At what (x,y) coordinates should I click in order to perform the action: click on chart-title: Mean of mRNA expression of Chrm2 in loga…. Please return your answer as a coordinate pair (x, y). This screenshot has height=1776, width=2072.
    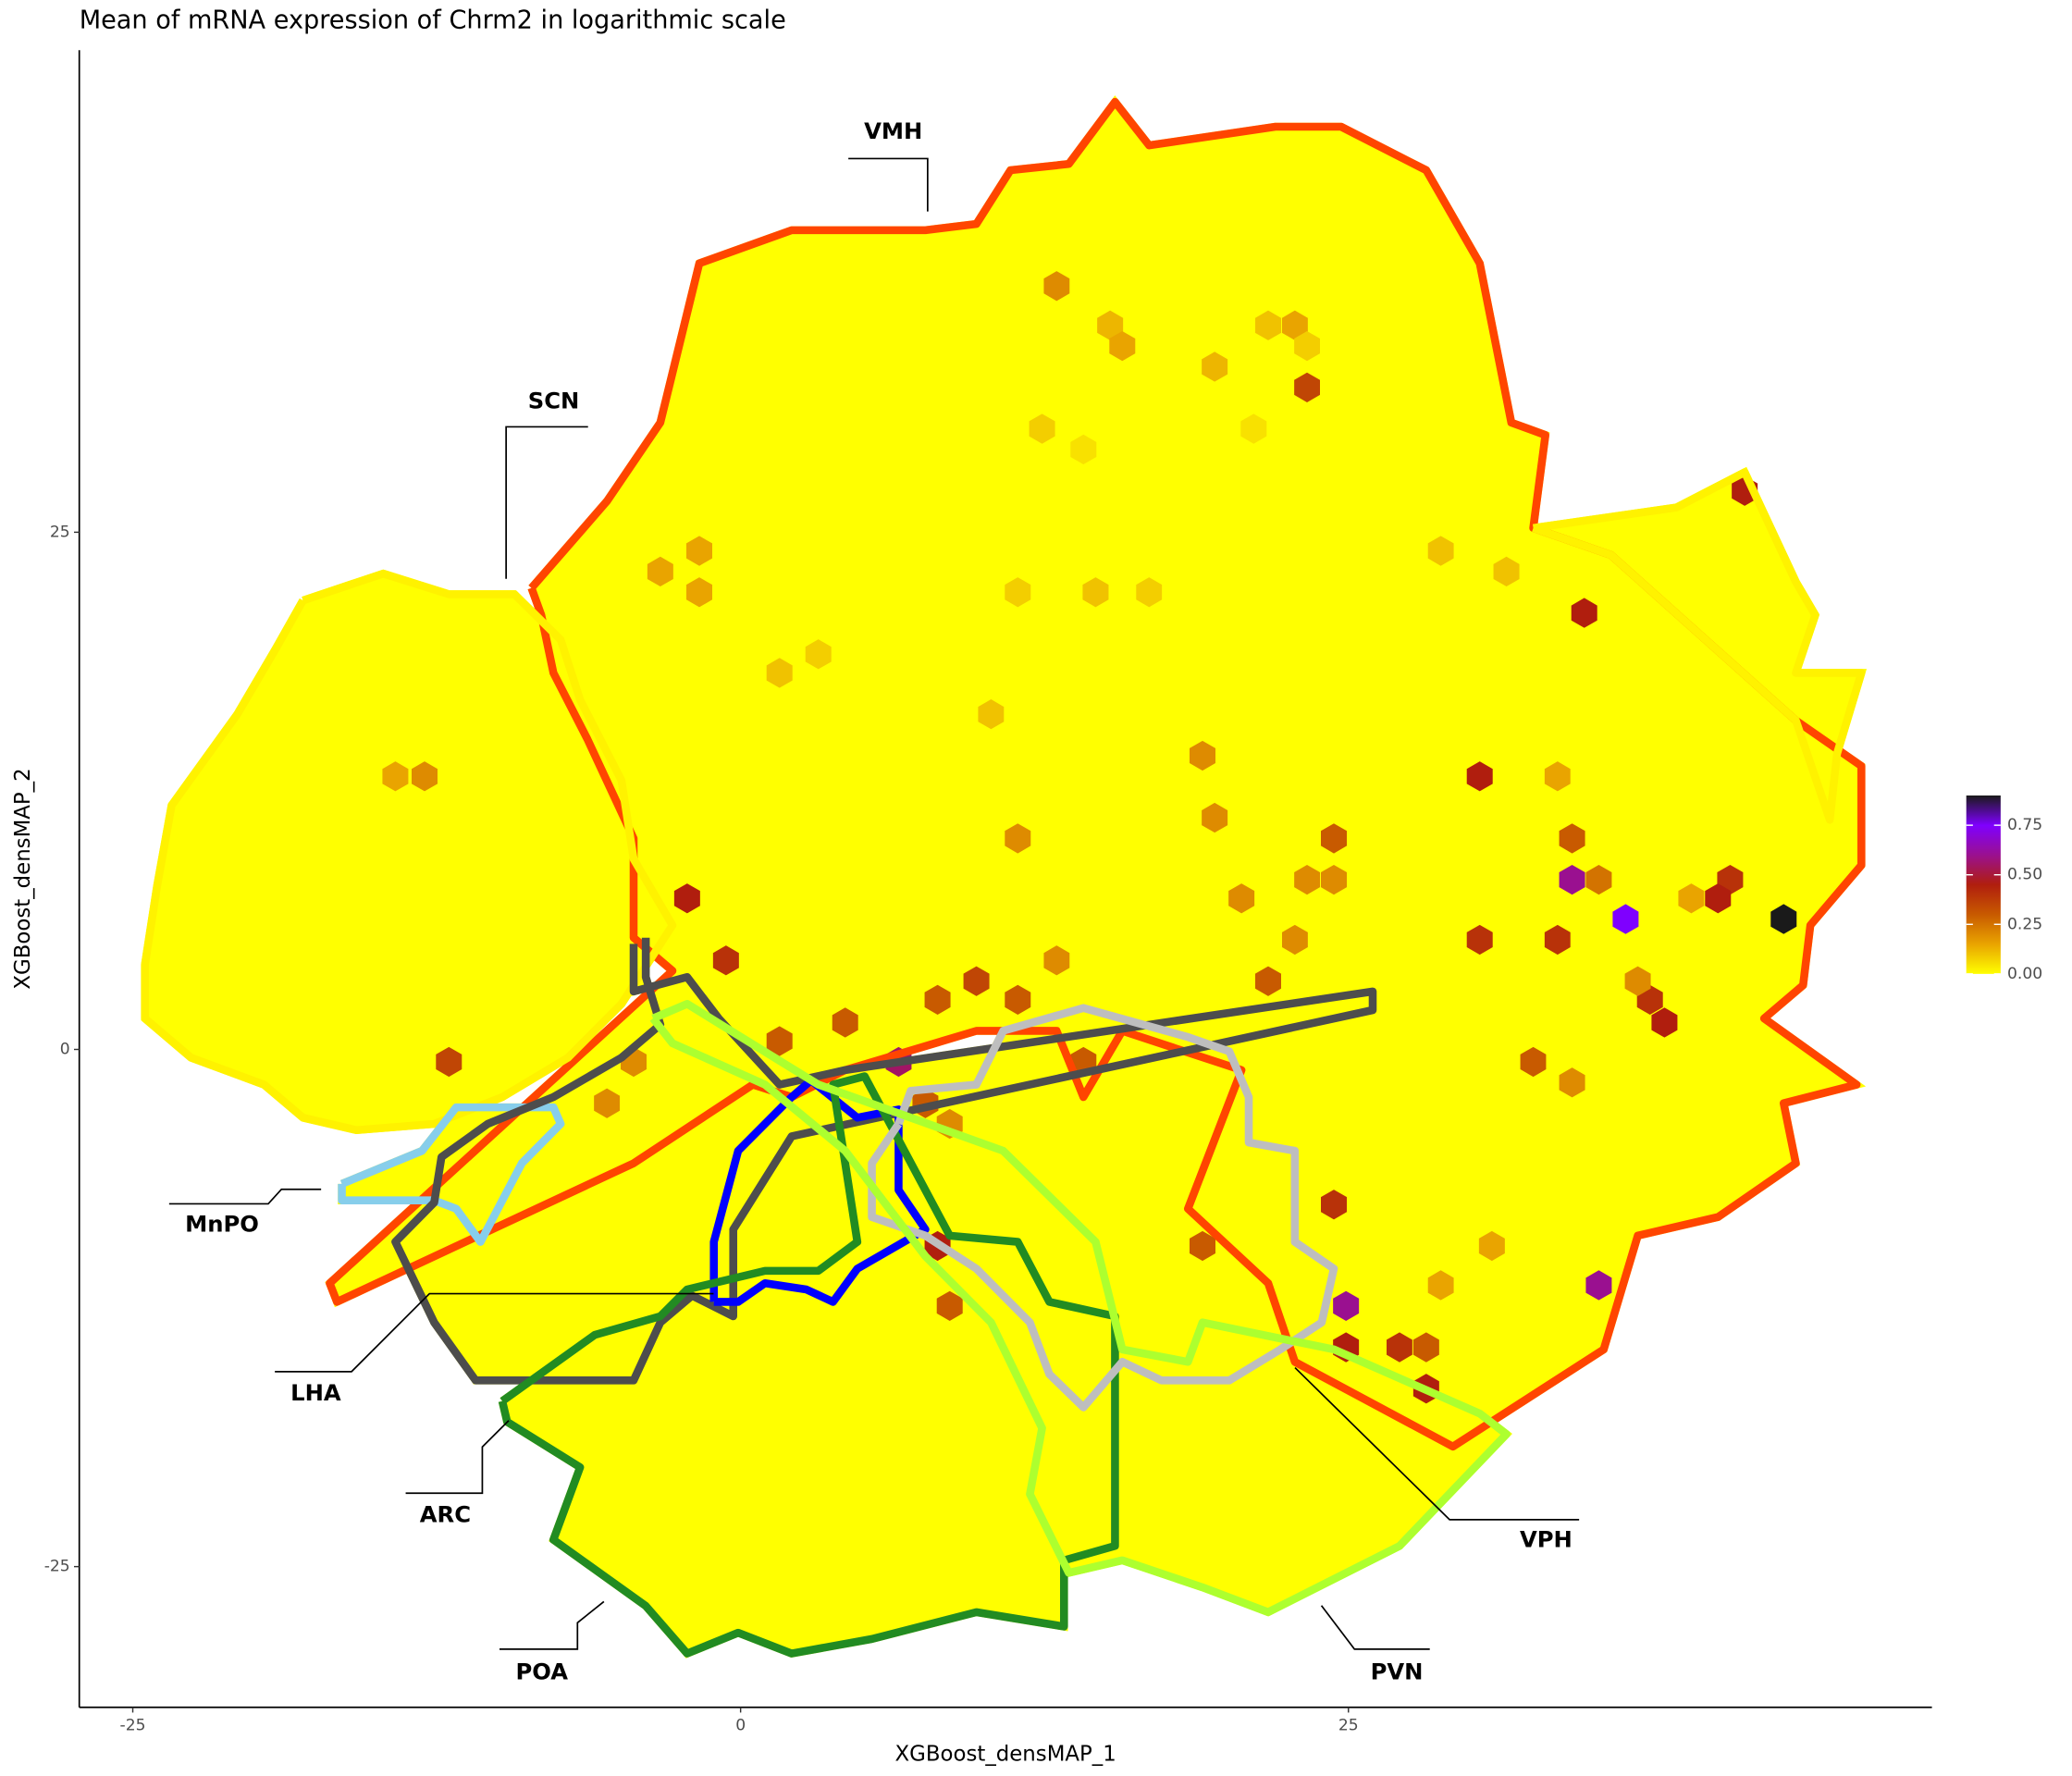
    Looking at the image, I should click on (433, 20).